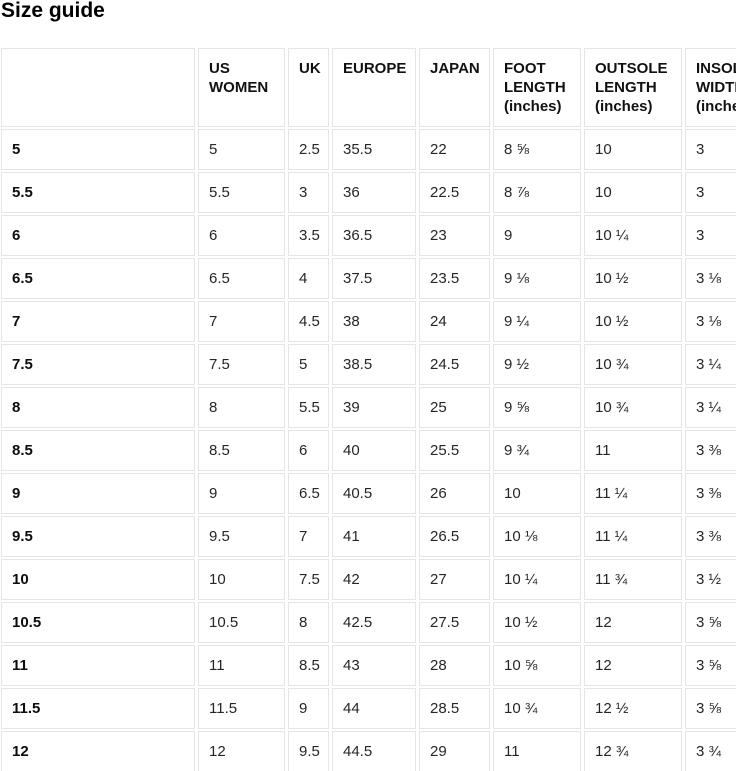 The image size is (736, 771). Describe the element at coordinates (537, 665) in the screenshot. I see `table-cell-foot-length: 10 ⅝` at that location.